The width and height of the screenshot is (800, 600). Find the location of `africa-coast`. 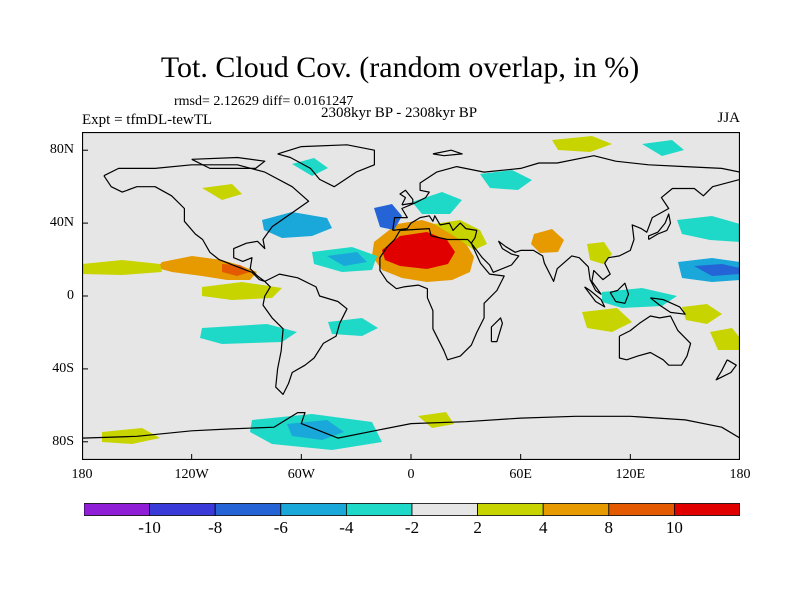

africa-coast is located at coordinates (442, 294).